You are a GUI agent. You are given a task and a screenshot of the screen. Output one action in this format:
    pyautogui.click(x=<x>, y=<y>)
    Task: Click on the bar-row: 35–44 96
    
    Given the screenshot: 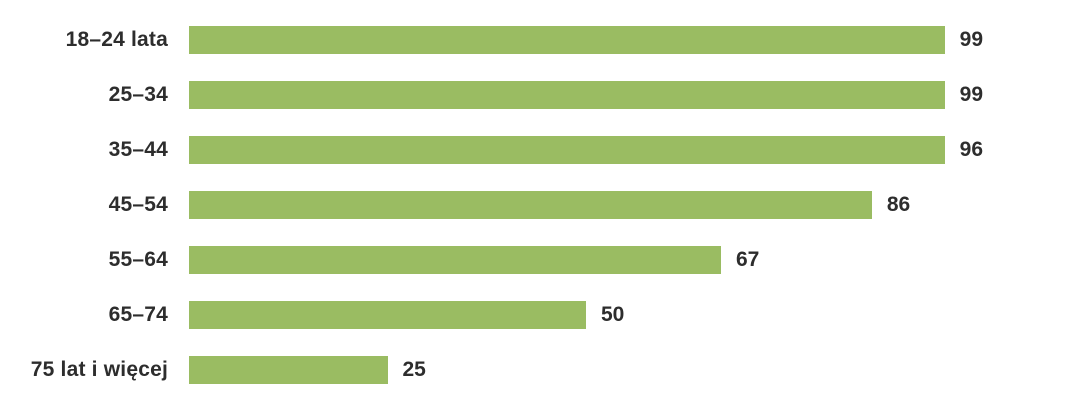 What is the action you would take?
    pyautogui.click(x=535, y=150)
    